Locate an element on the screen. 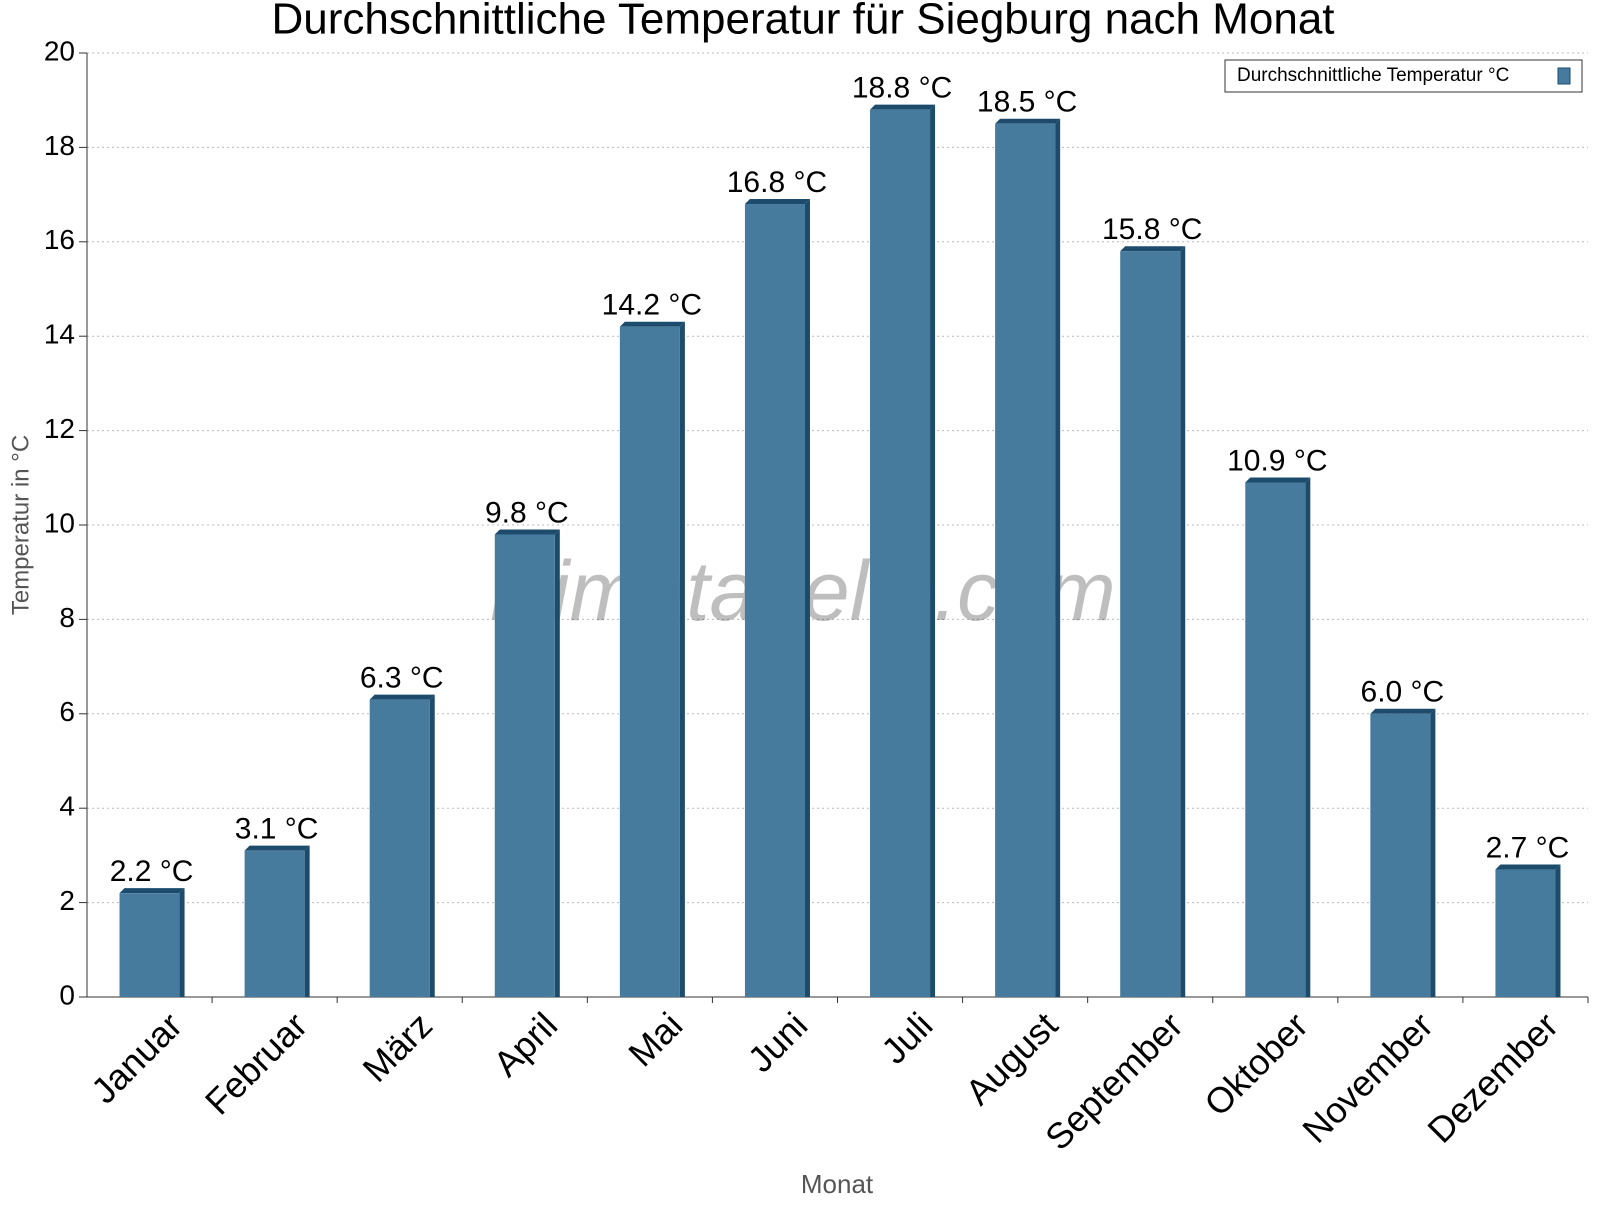 This screenshot has height=1205, width=1600. y-axis-title: Temperatur in °C is located at coordinates (20, 525).